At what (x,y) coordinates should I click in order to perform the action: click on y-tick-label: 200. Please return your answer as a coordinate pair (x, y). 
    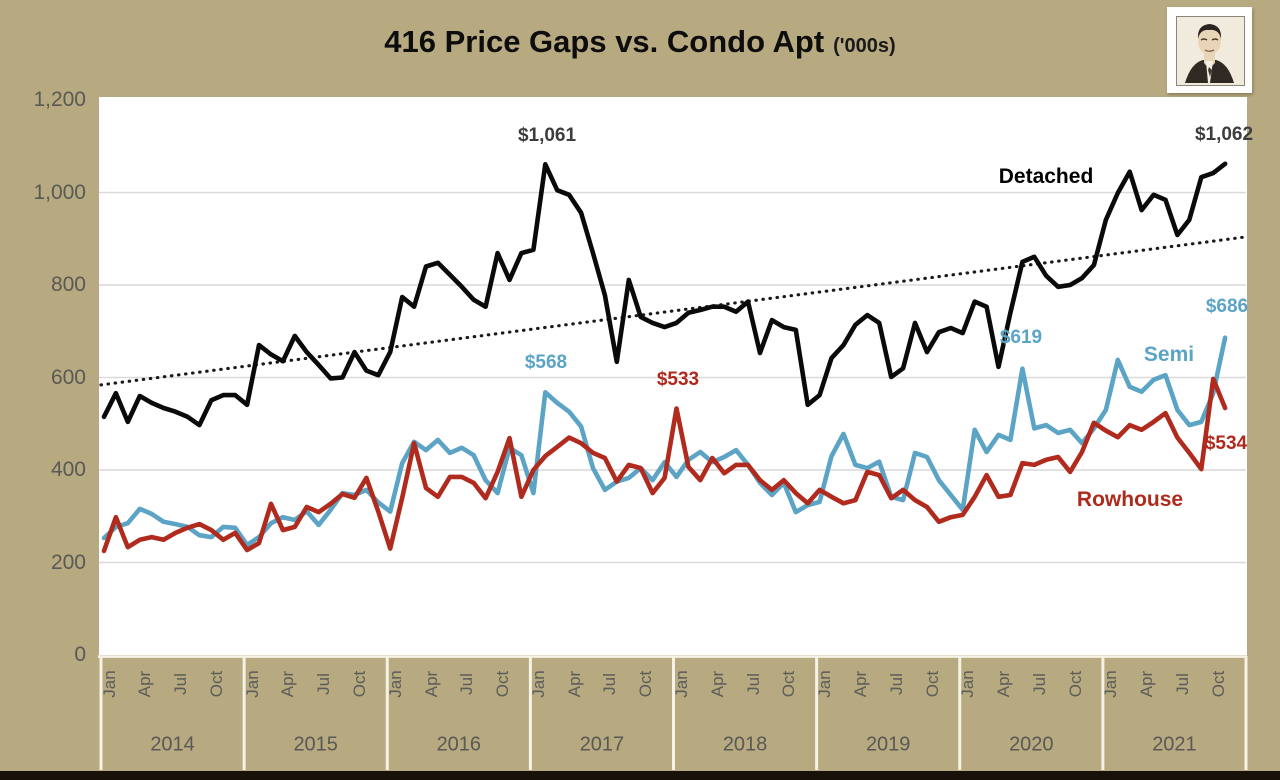
    Looking at the image, I should click on (68, 562).